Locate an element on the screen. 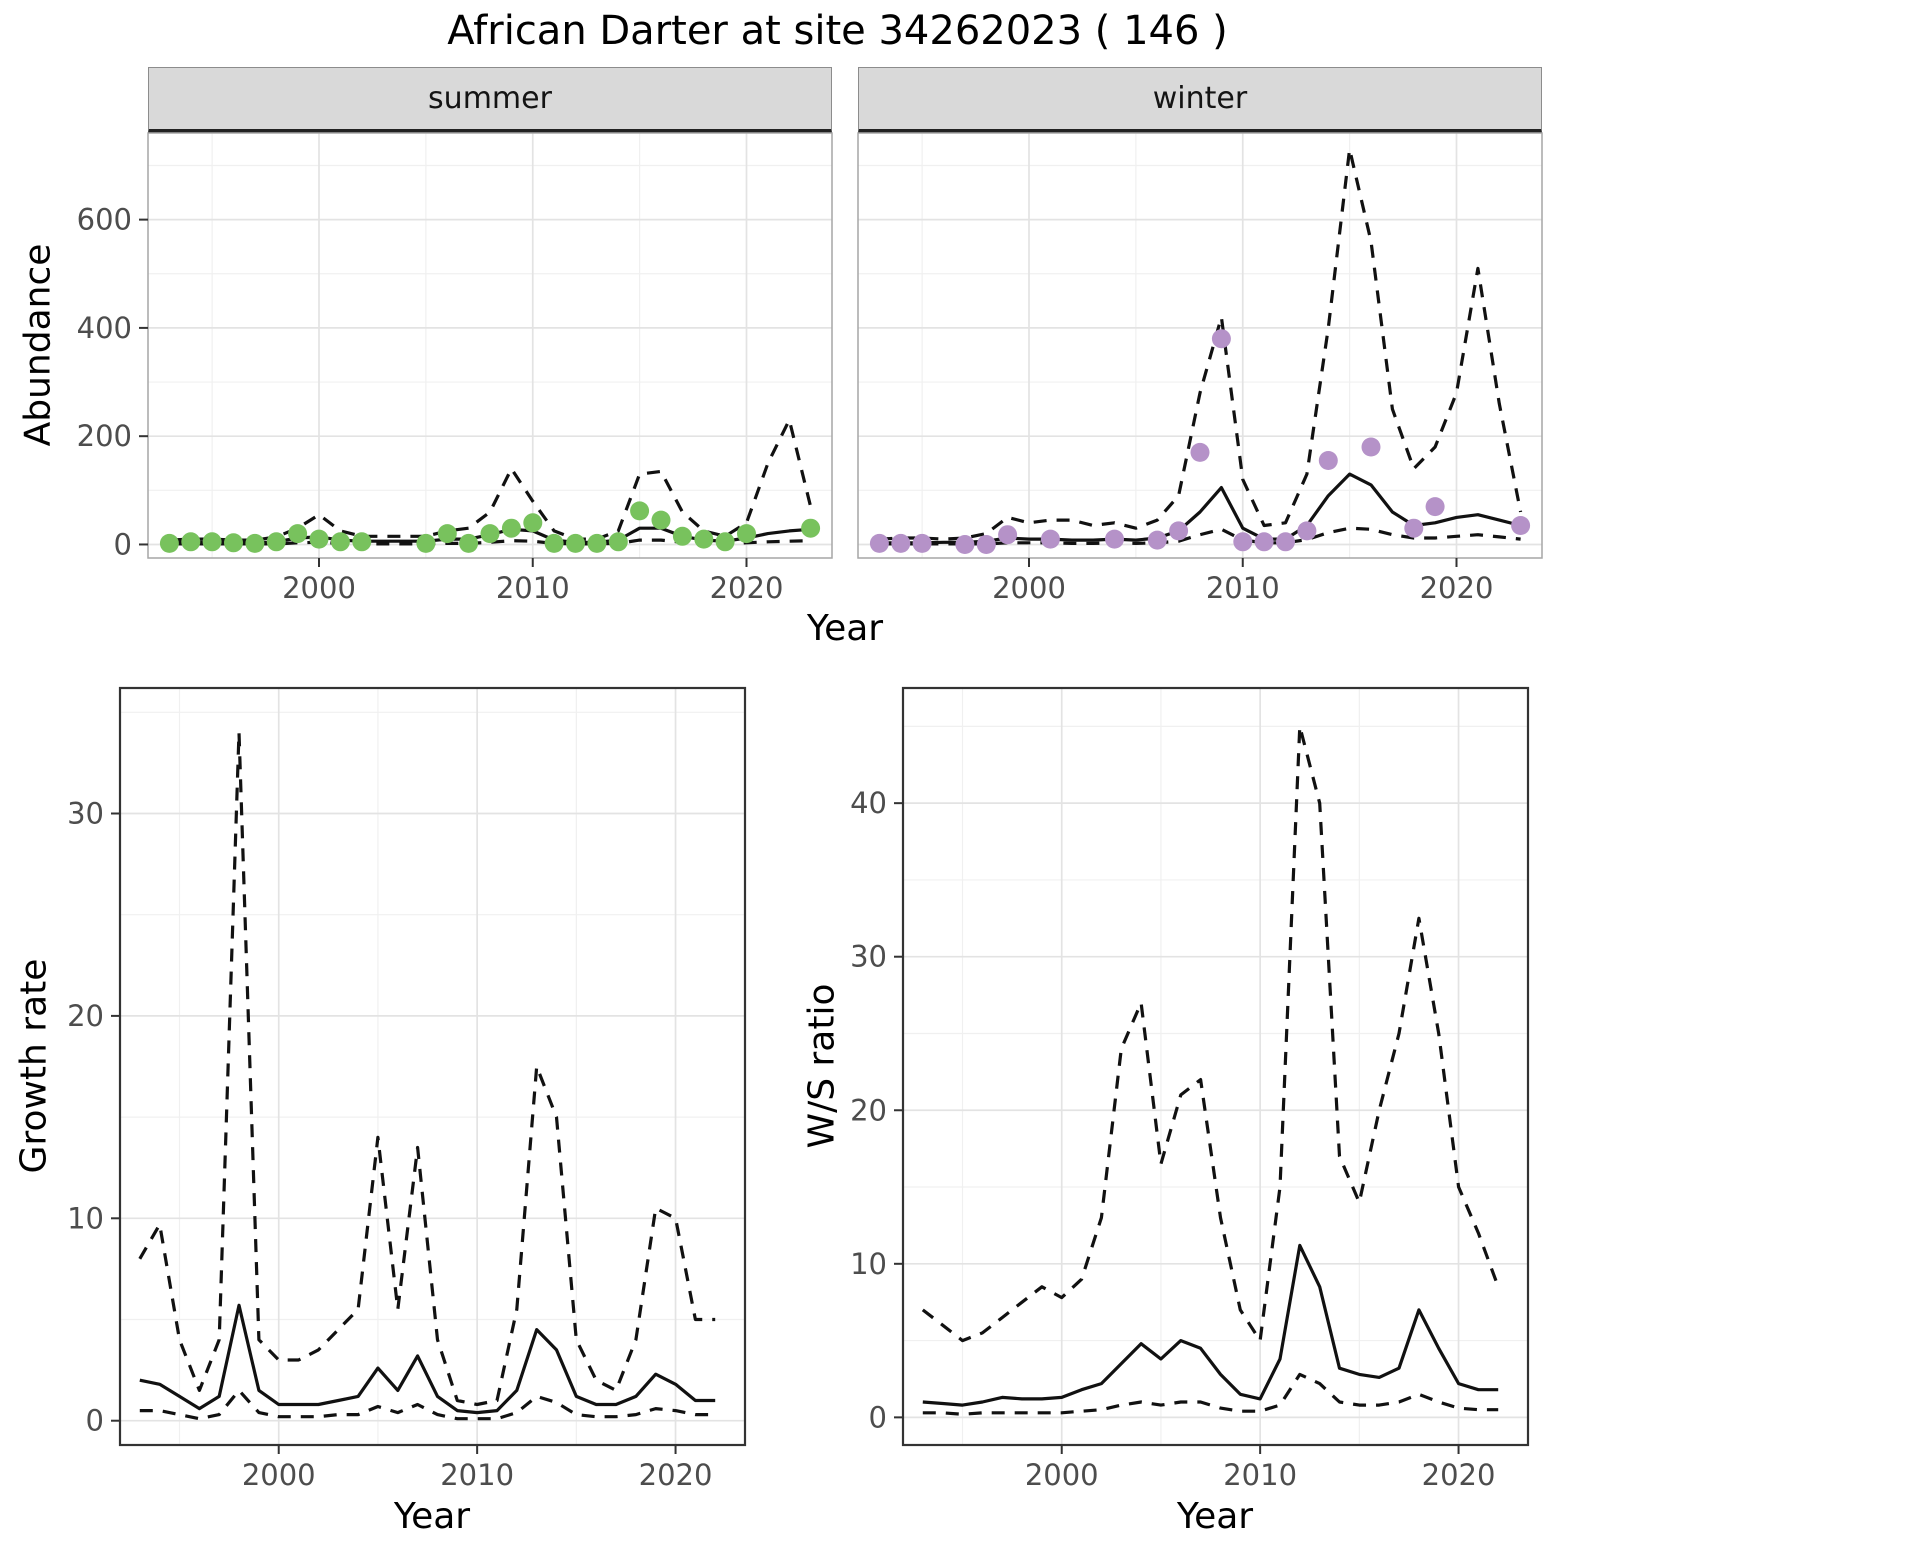 Image resolution: width=1920 pixels, height=1560 pixels. winter-x-tick-label: 2020 is located at coordinates (1457, 588).